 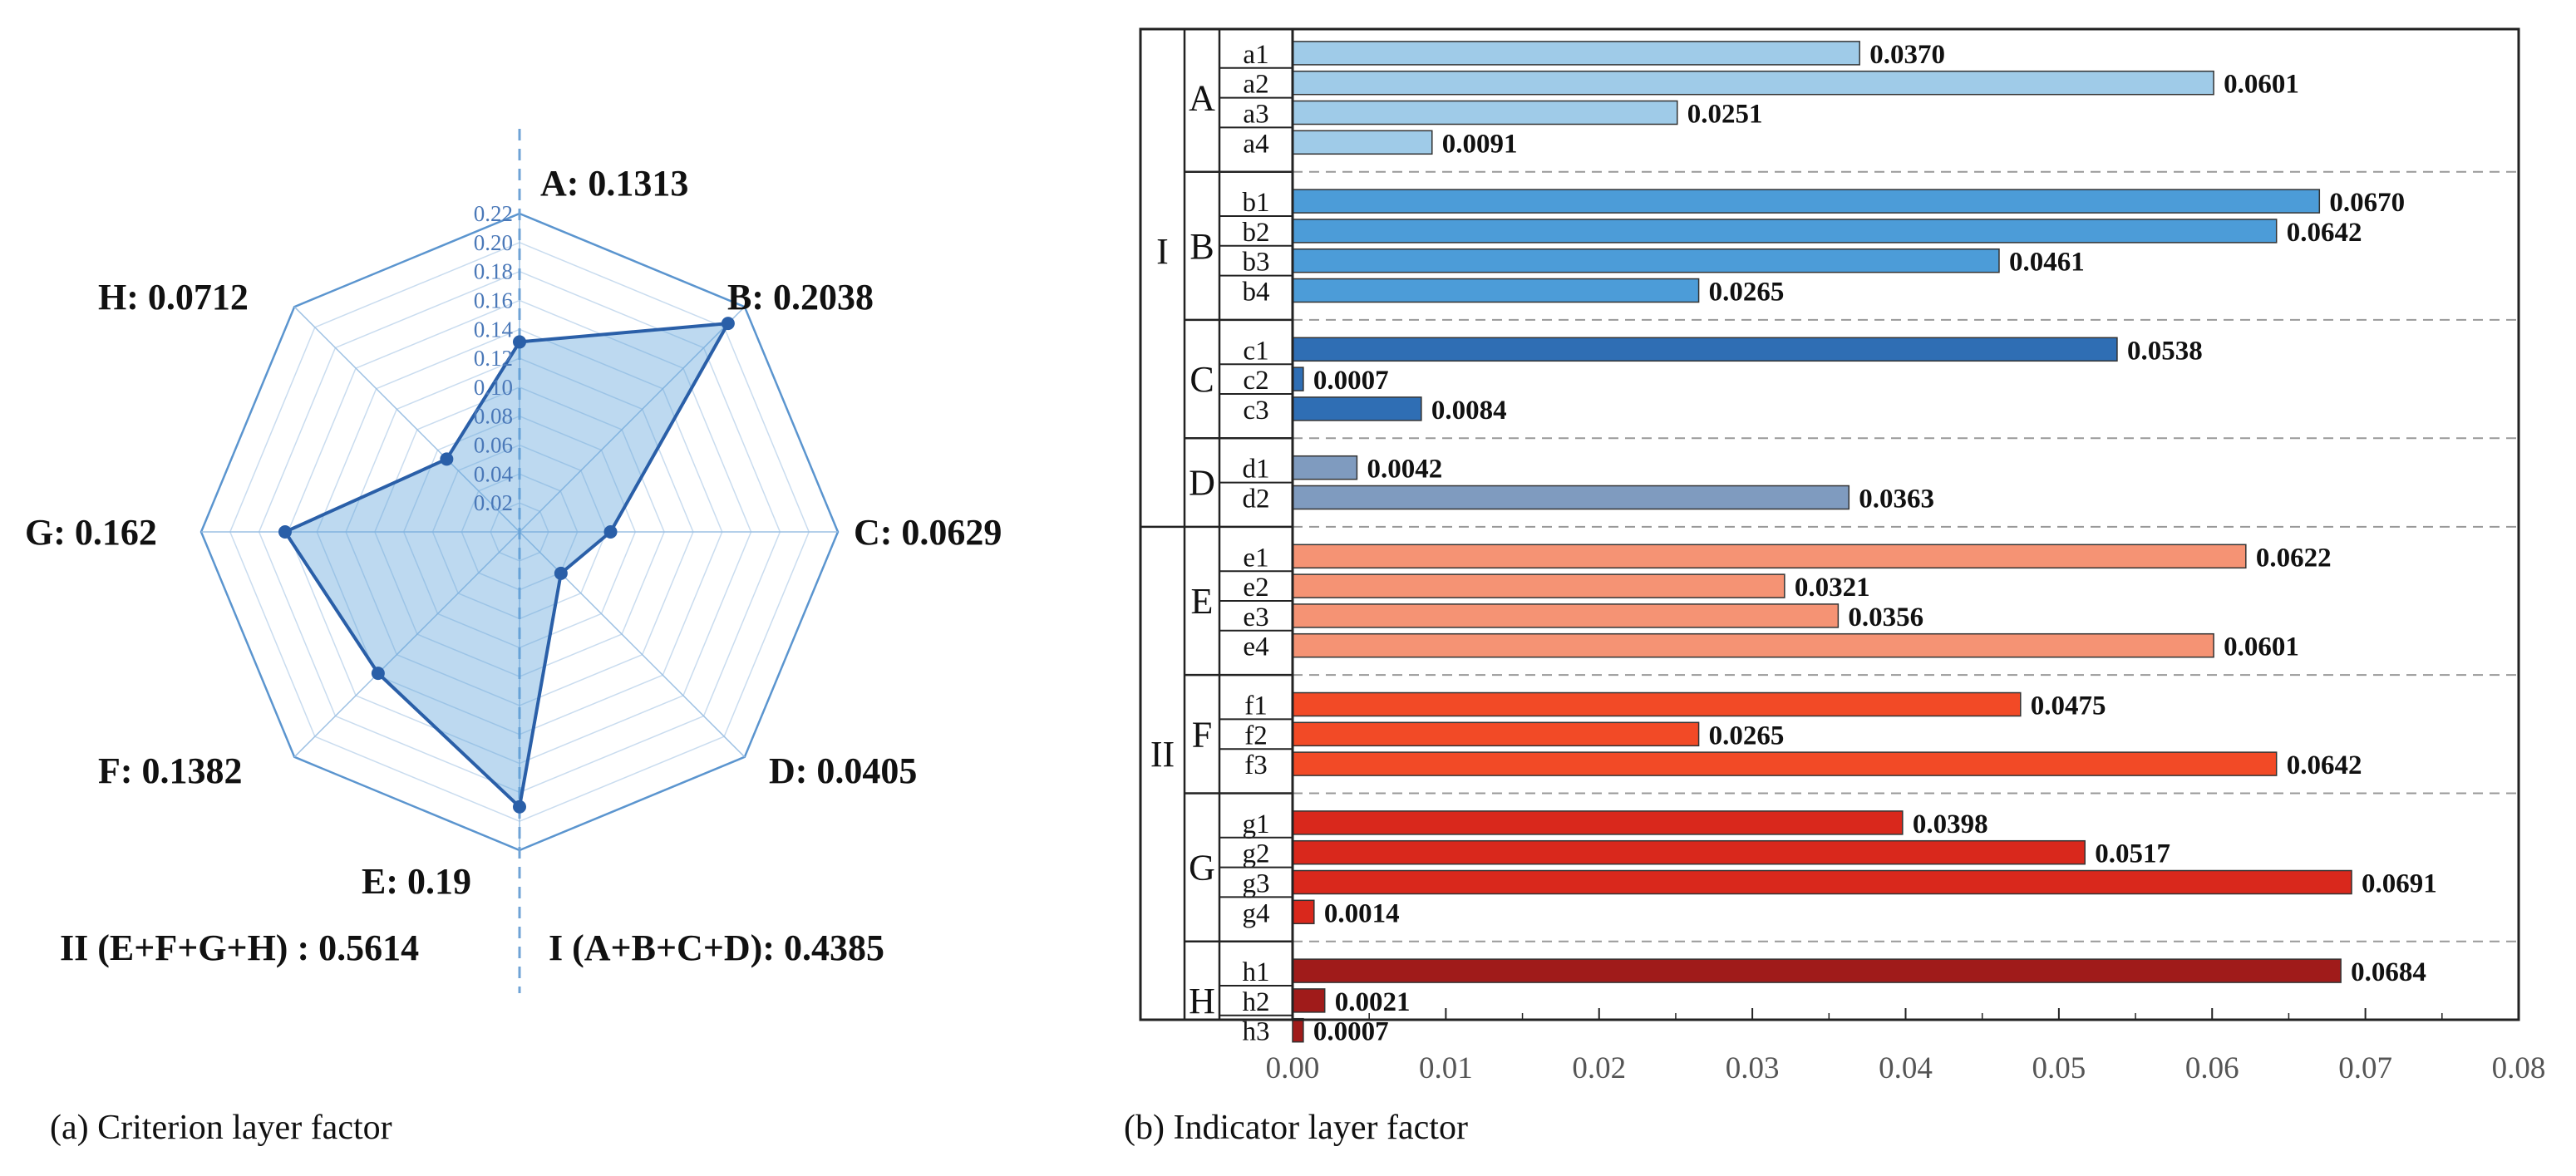 What do you see at coordinates (1785, 763) in the screenshot?
I see `bar-f3` at bounding box center [1785, 763].